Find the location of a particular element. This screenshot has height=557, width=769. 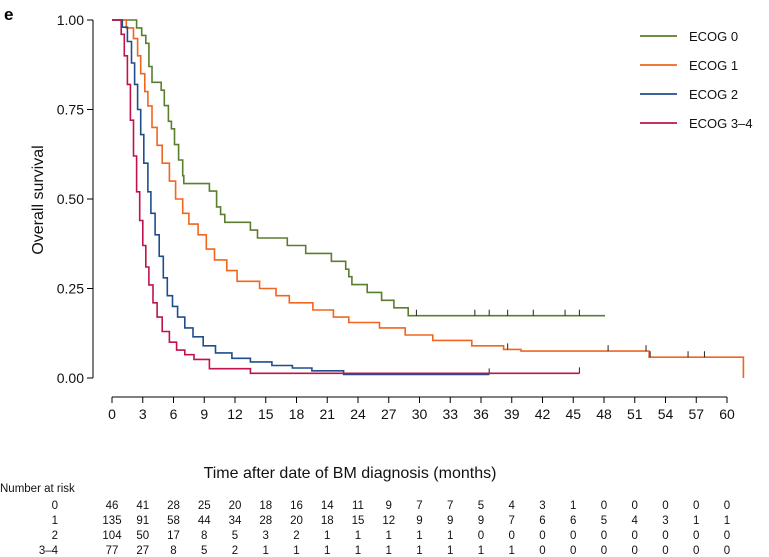

x-axis: 0 3 6 9 12 15 18 21 24 27 30 33 36 39 42 45 48 51 54 57 60 is located at coordinates (421, 409).